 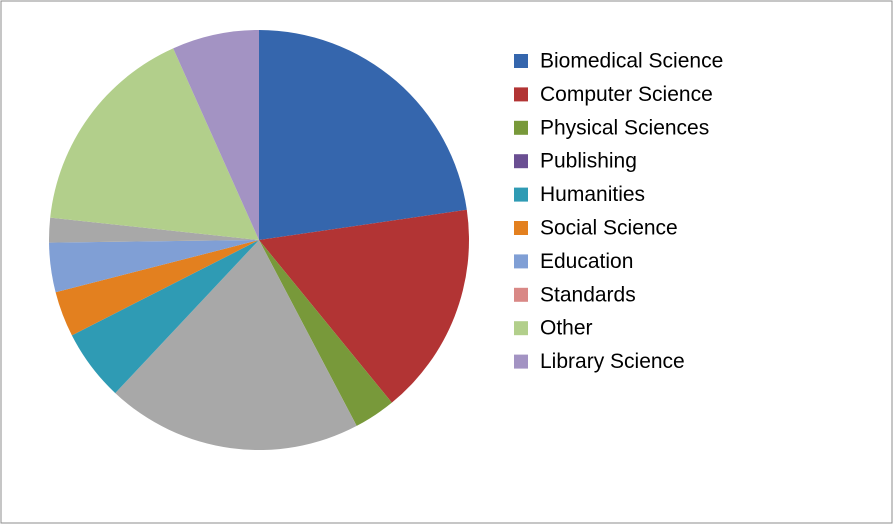 What do you see at coordinates (566, 328) in the screenshot?
I see `legend-label: Other` at bounding box center [566, 328].